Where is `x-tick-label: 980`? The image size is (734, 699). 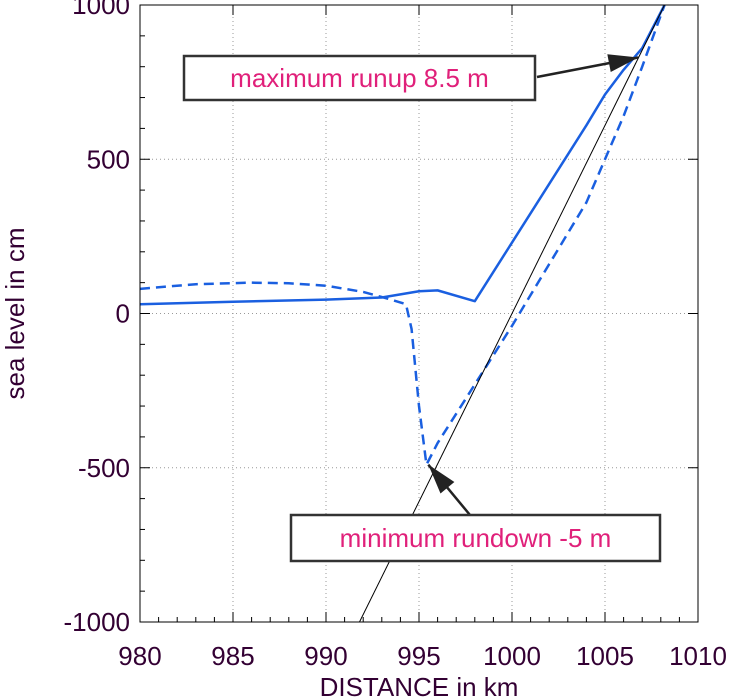
x-tick-label: 980 is located at coordinates (139, 656).